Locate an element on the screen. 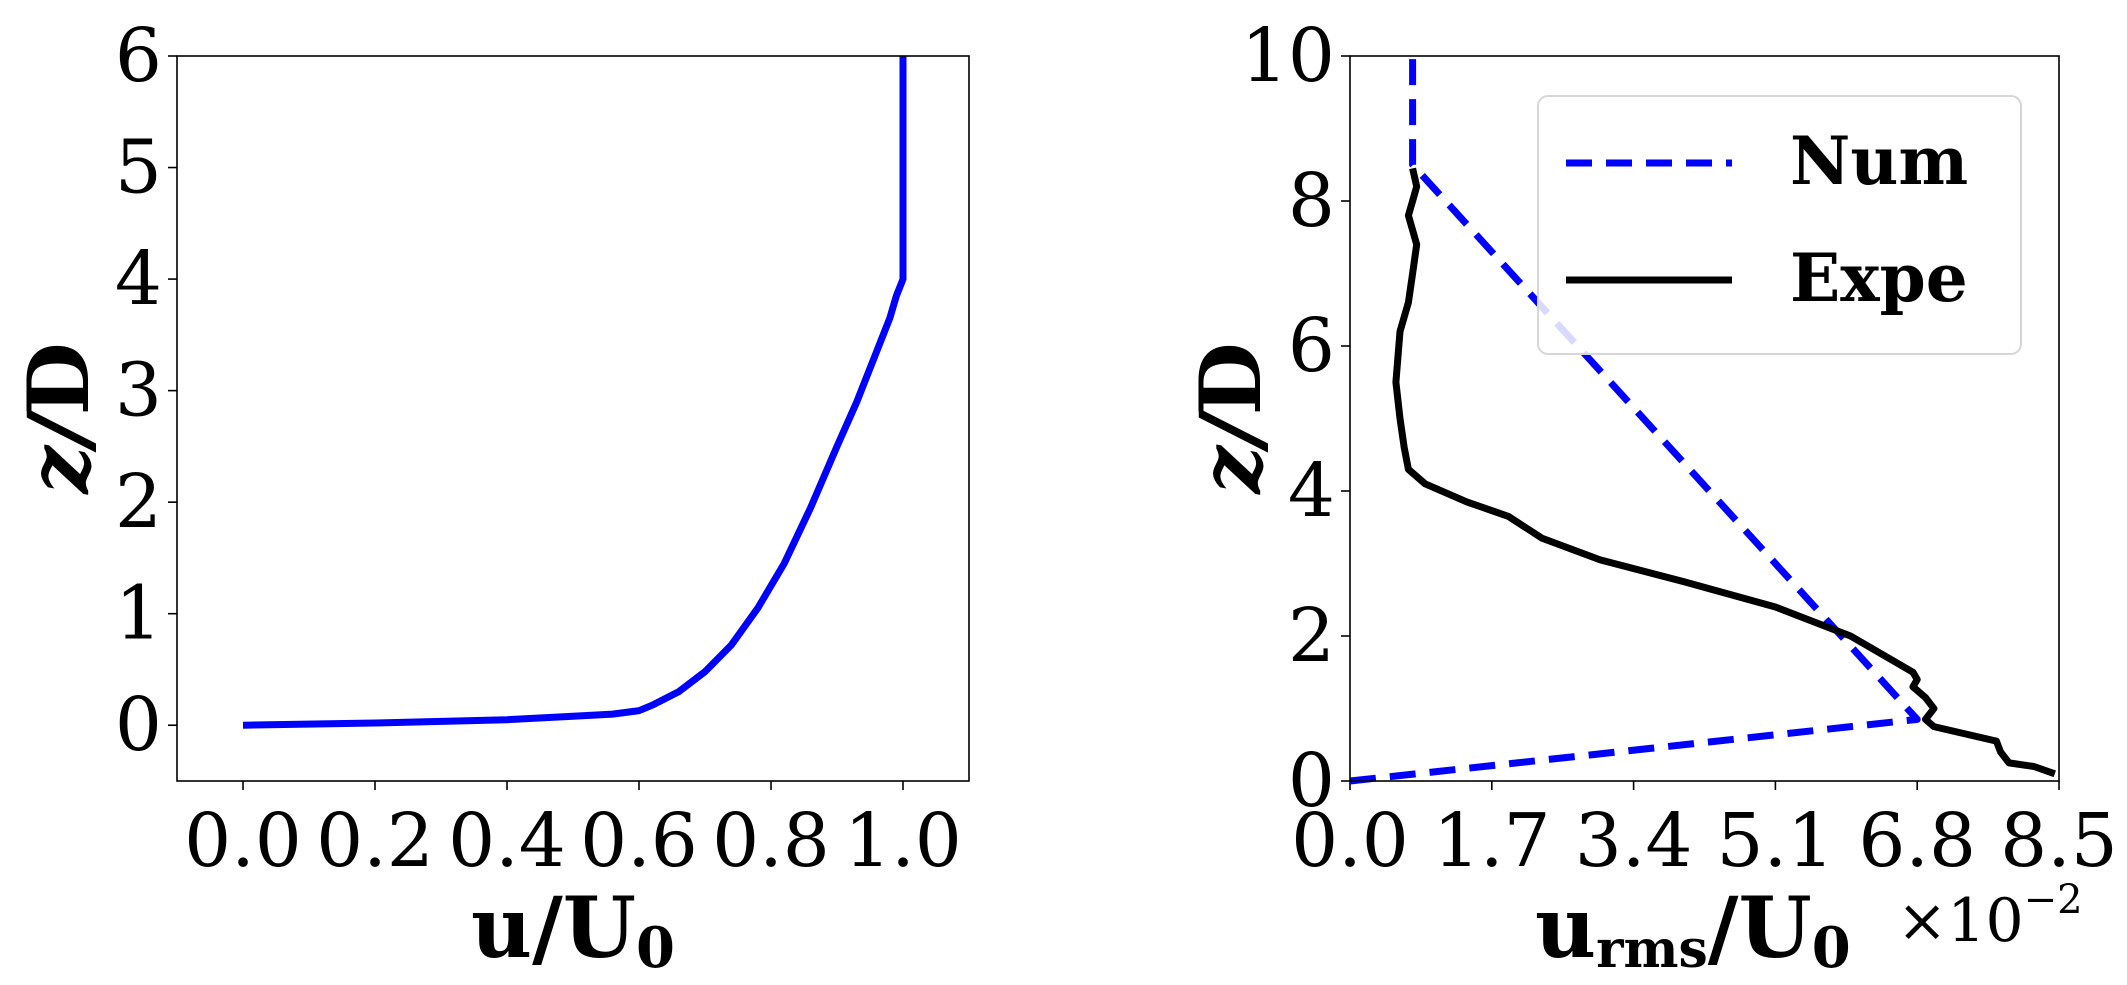 Image resolution: width=2127 pixels, height=985 pixels. right-y-tick-label: 6 is located at coordinates (1311, 346).